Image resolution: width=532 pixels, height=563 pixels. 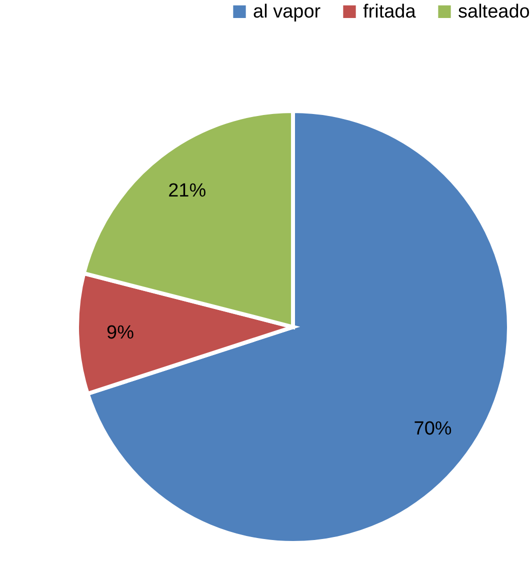 I want to click on legend-label: salteado, so click(x=494, y=12).